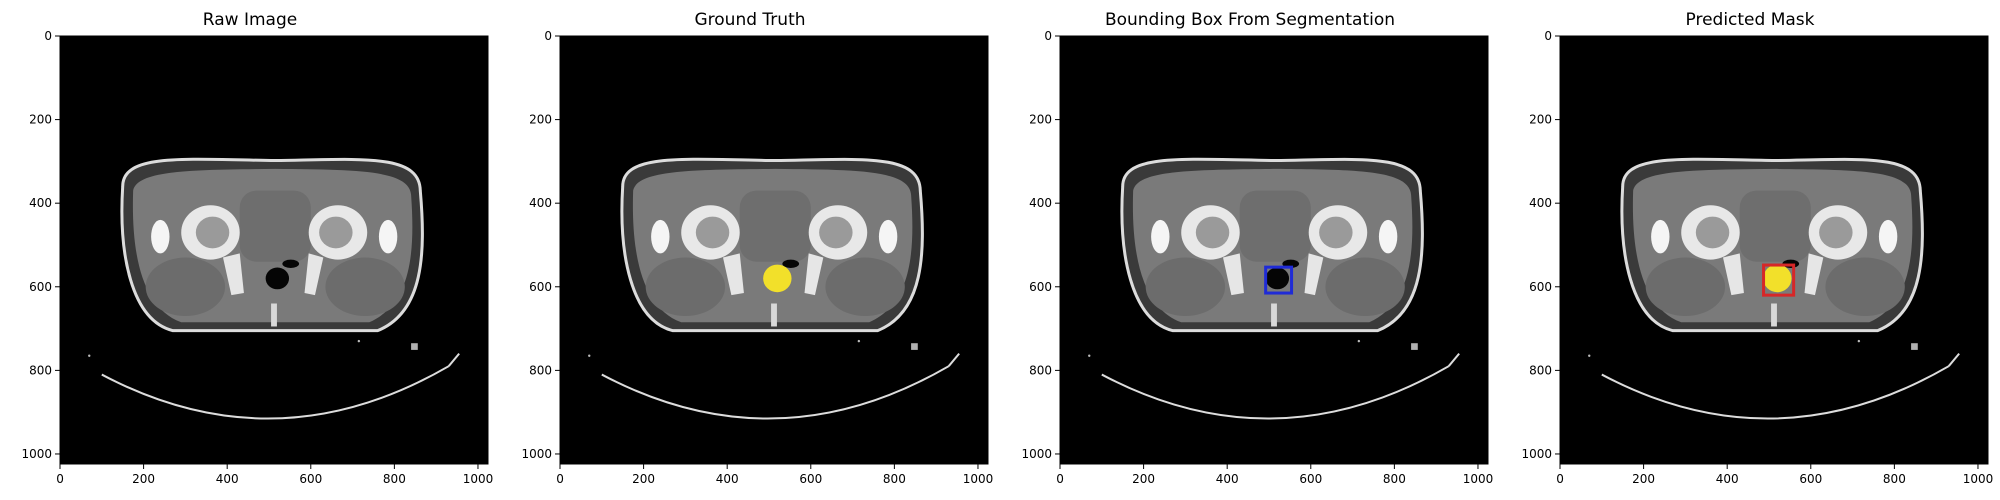 The width and height of the screenshot is (2000, 500). Describe the element at coordinates (1750, 20) in the screenshot. I see `panel-title: Predicted Mask` at that location.